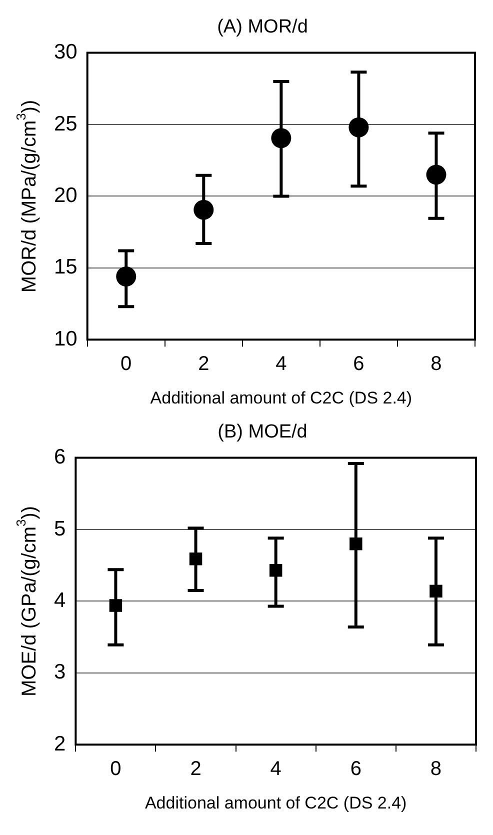 This screenshot has height=835, width=493. What do you see at coordinates (66, 267) in the screenshot?
I see `y-tick-label: 15` at bounding box center [66, 267].